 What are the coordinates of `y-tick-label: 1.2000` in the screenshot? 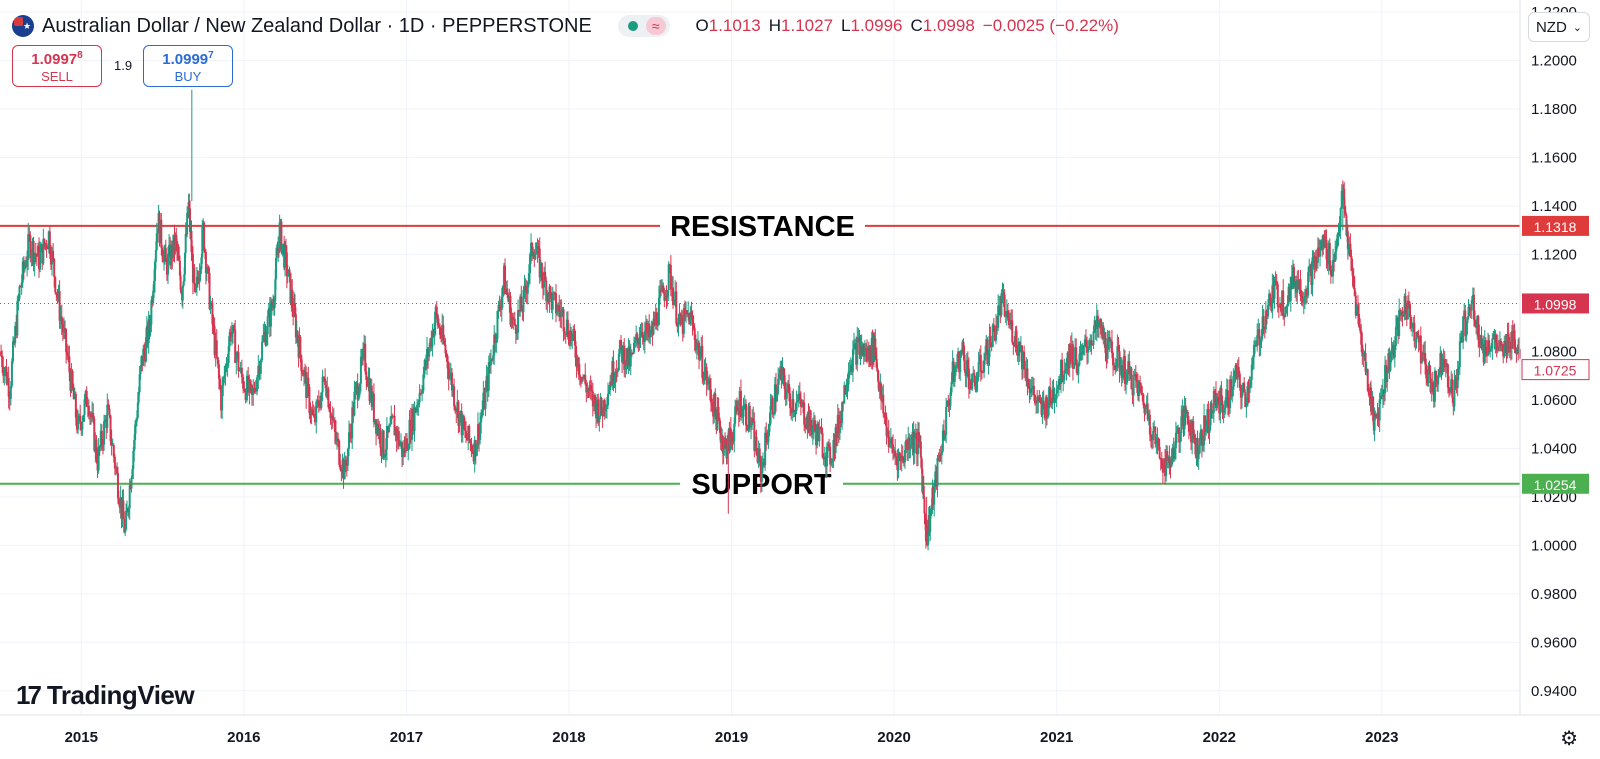 It's located at (1554, 61).